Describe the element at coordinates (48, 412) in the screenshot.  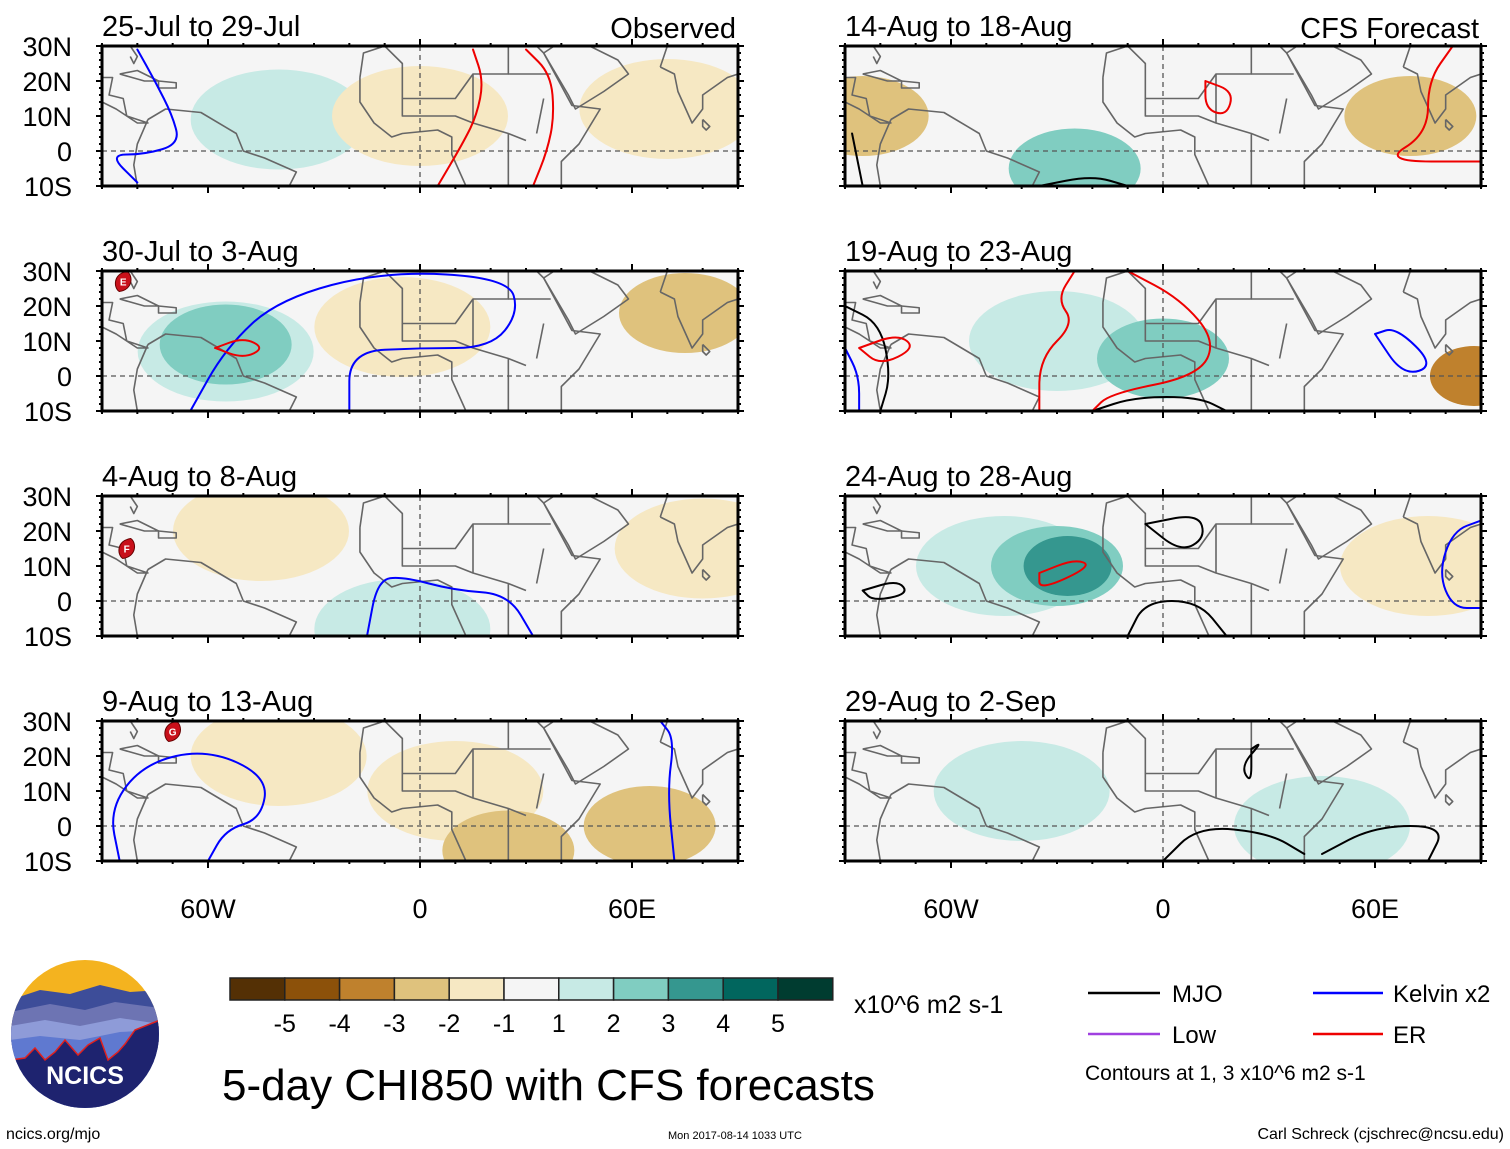
I see `latitude-tick-label: 10S` at that location.